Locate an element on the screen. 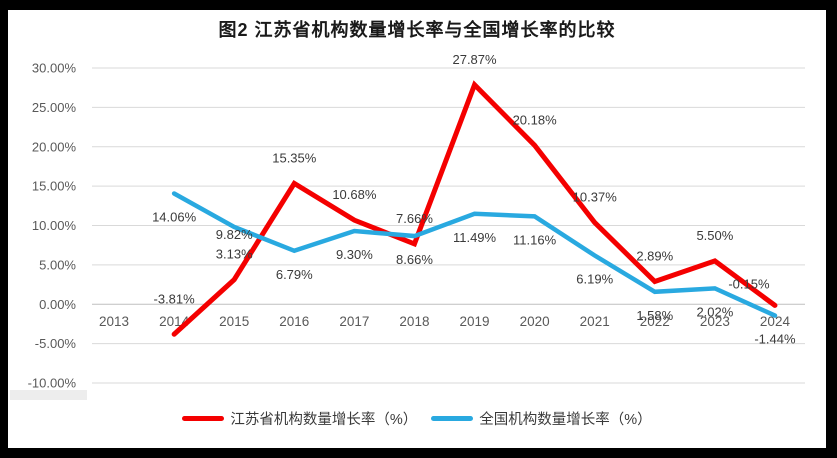 Image resolution: width=837 pixels, height=458 pixels. data-label: 9.82% is located at coordinates (234, 234).